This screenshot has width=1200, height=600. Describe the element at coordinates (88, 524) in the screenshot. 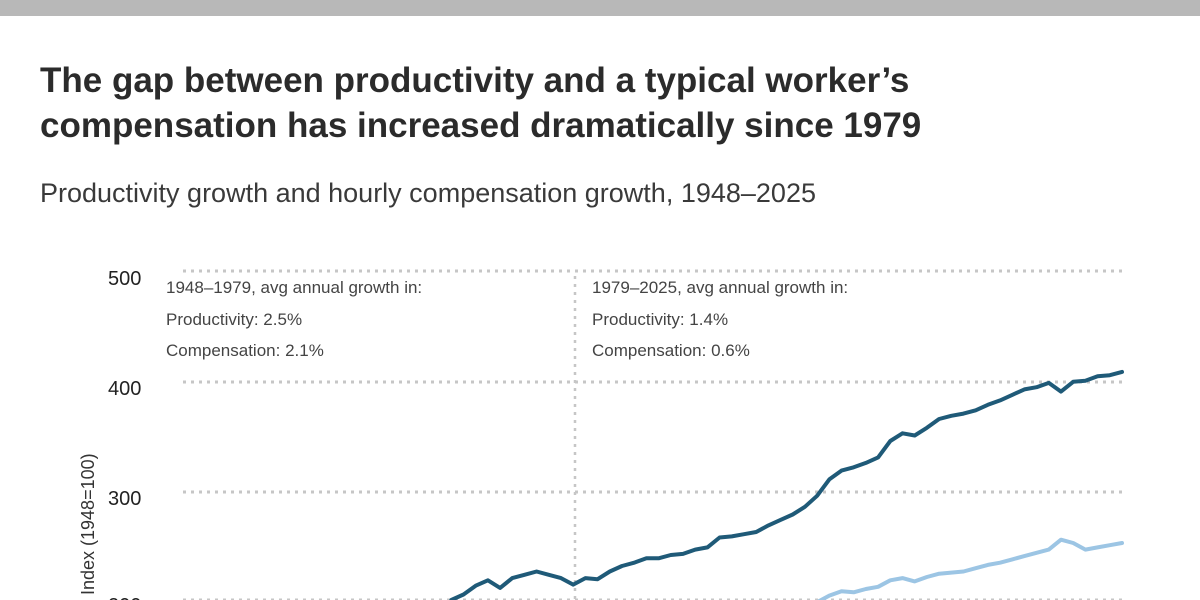

I see `y-axis-label: Index (1948=100)` at that location.